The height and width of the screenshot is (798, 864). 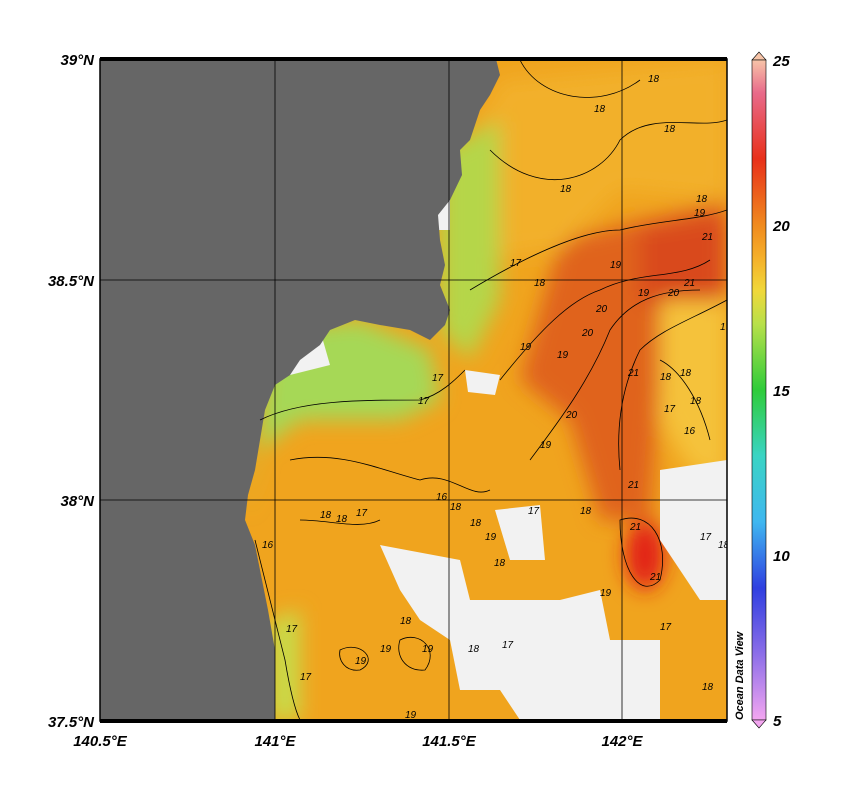 What do you see at coordinates (693, 530) in the screenshot?
I see `no-data-patch-southeast` at bounding box center [693, 530].